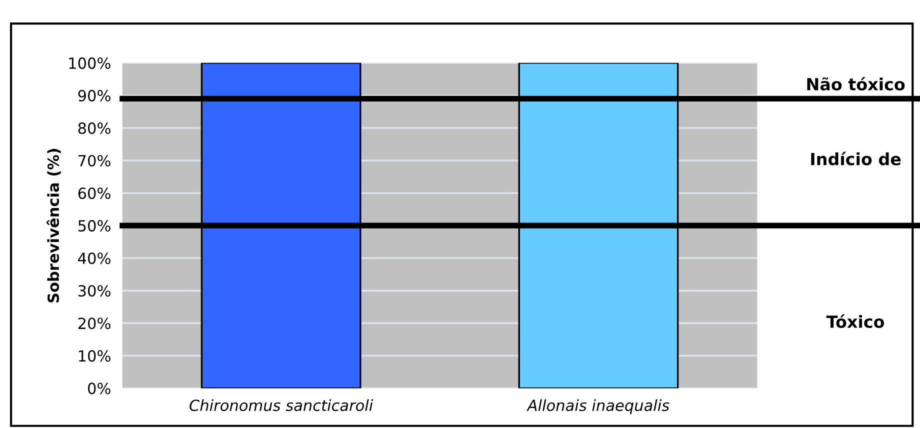  What do you see at coordinates (94, 356) in the screenshot?
I see `y-tick-label: 10%` at bounding box center [94, 356].